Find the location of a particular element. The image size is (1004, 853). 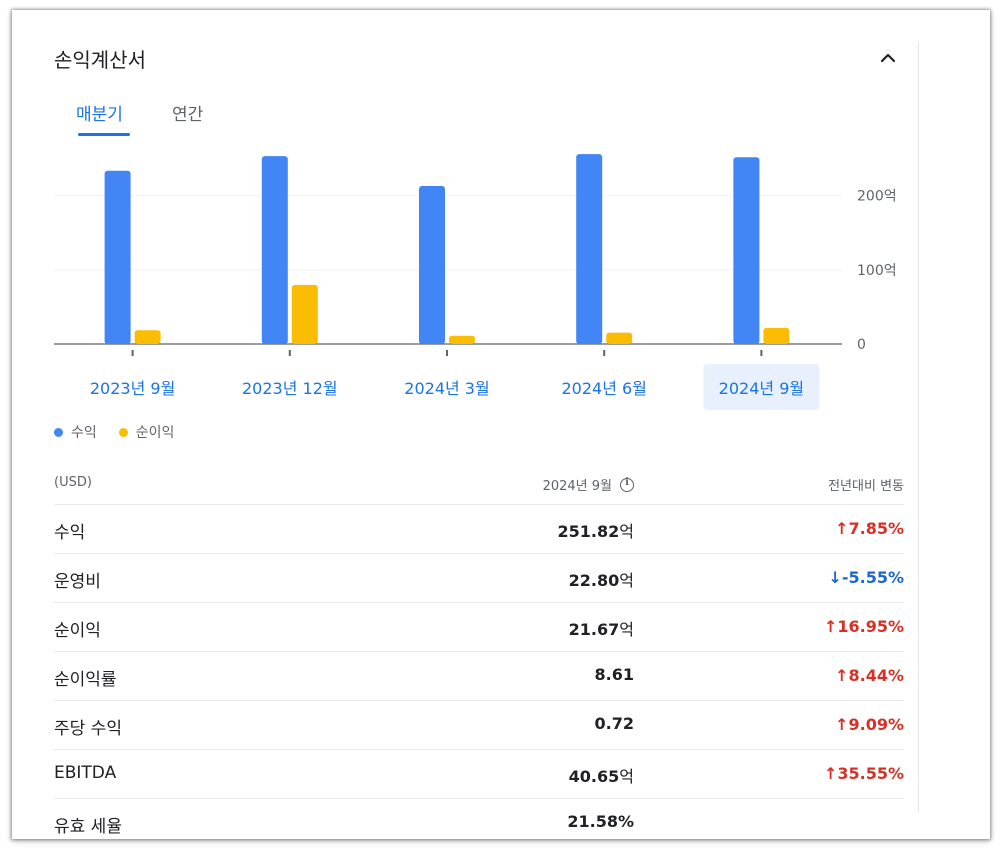

tab-active-indicator is located at coordinates (104, 134).